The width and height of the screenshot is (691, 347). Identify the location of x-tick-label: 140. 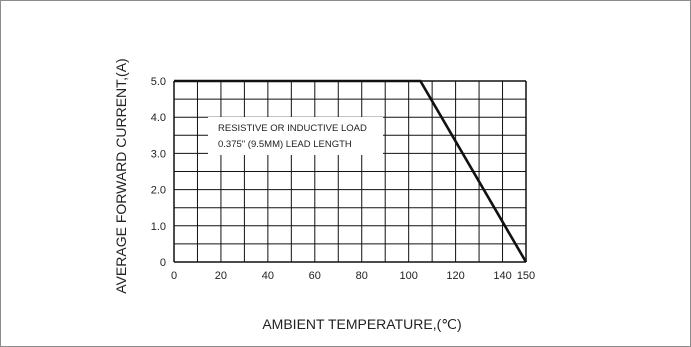
(502, 276).